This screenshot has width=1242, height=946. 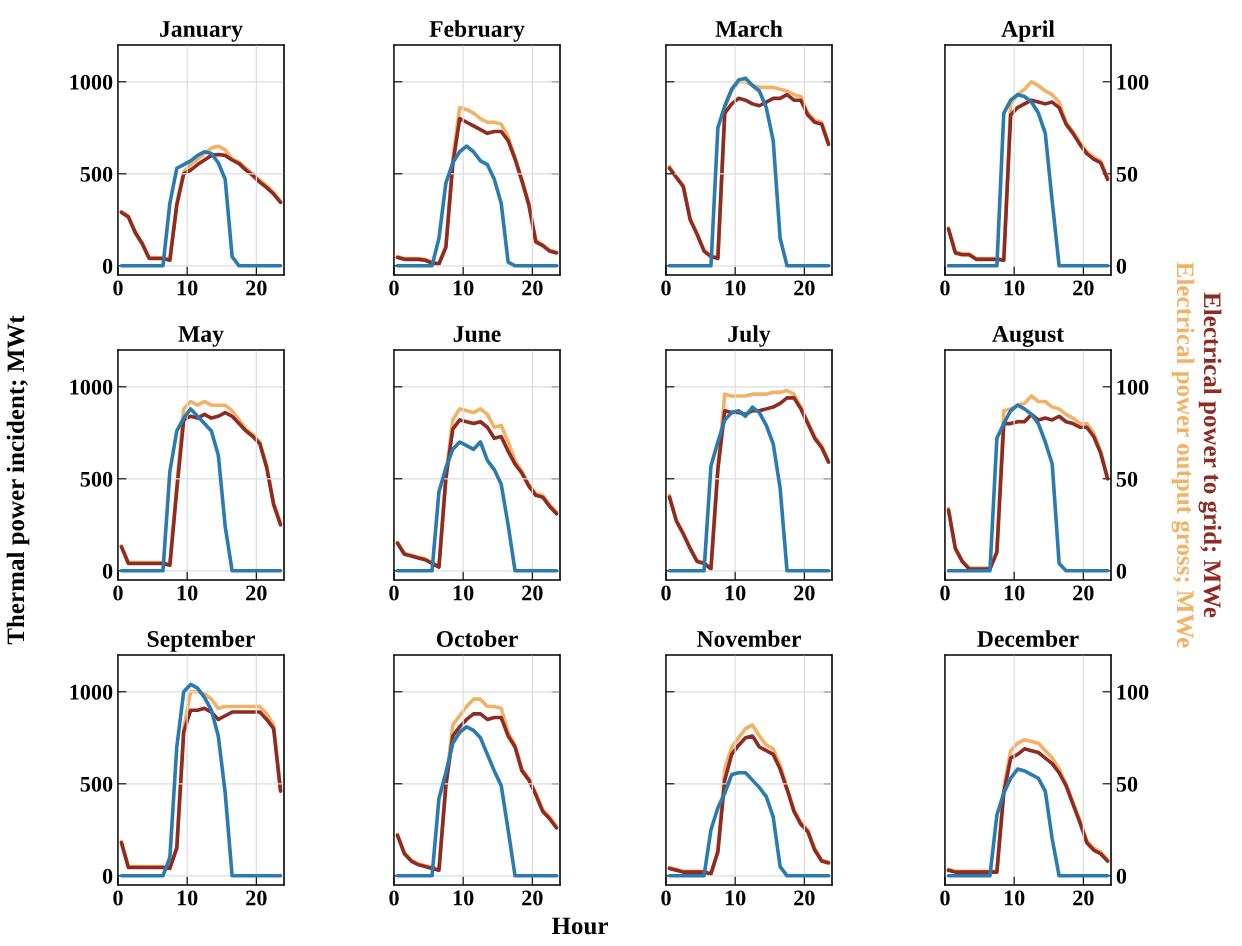 I want to click on chart-title: January, so click(x=201, y=31).